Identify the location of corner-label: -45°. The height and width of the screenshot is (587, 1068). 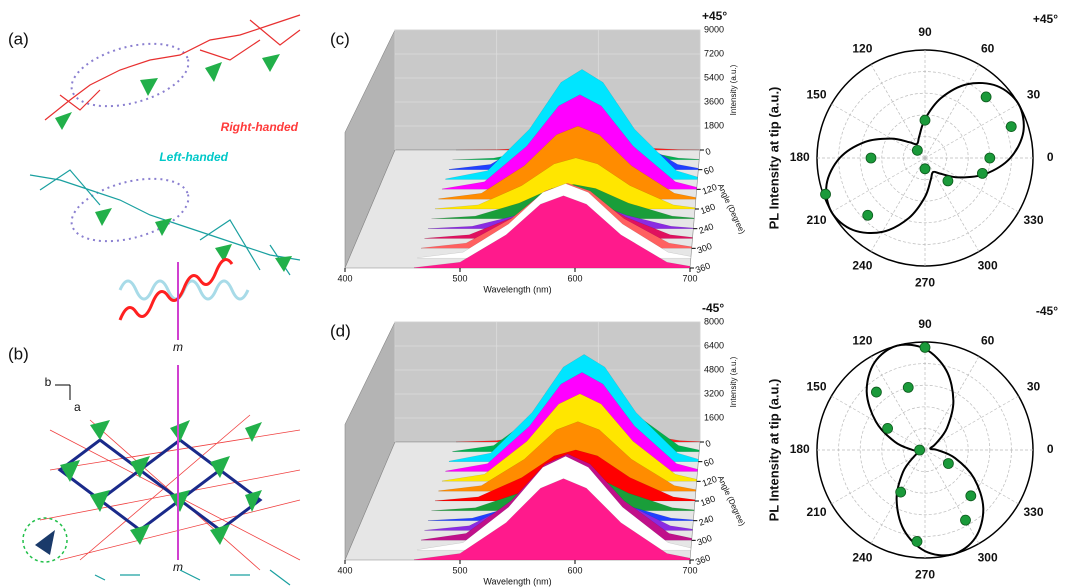
(713, 308).